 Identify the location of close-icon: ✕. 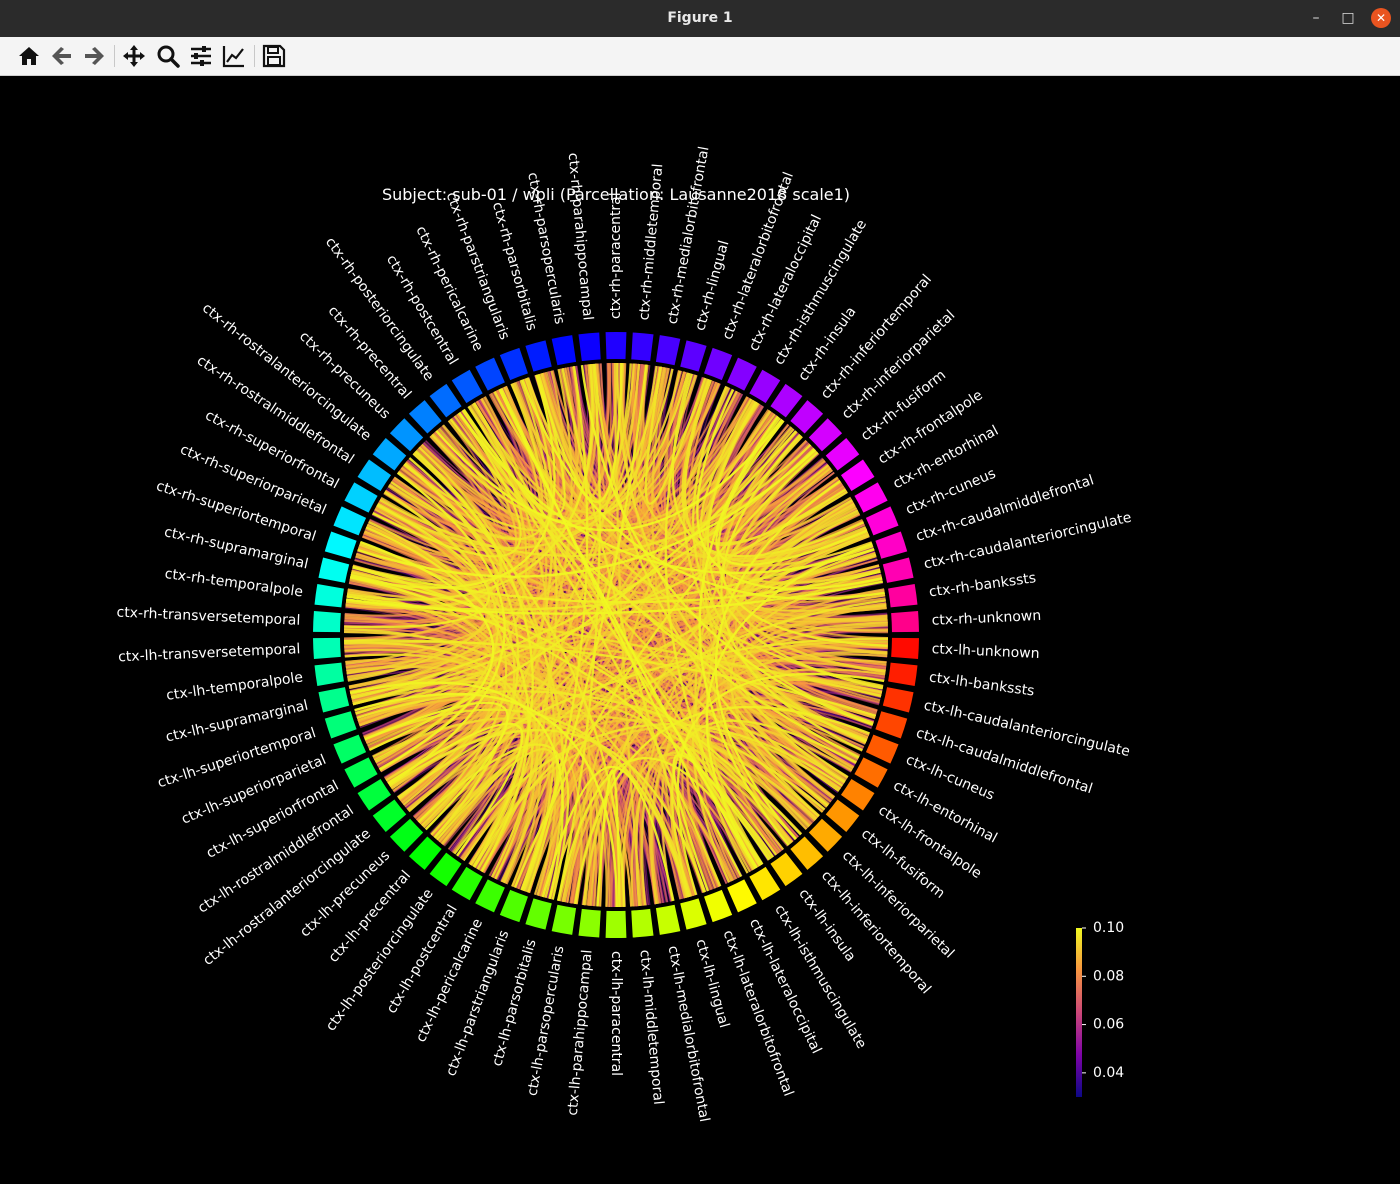
(1381, 18).